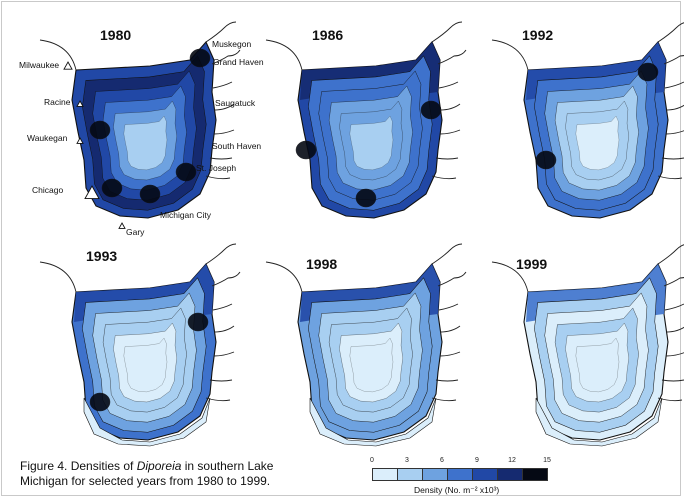 The height and width of the screenshot is (499, 684). I want to click on legend-title: Density (No. m⁻² x10³), so click(457, 490).